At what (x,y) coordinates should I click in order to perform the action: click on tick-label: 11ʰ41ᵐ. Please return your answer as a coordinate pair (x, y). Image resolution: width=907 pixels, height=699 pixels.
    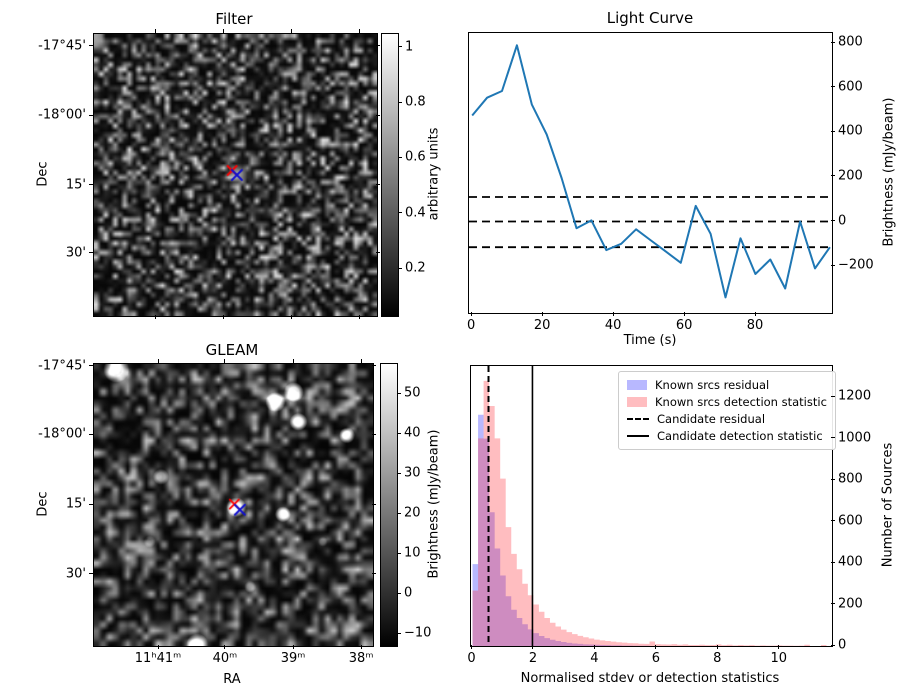
    Looking at the image, I should click on (158, 658).